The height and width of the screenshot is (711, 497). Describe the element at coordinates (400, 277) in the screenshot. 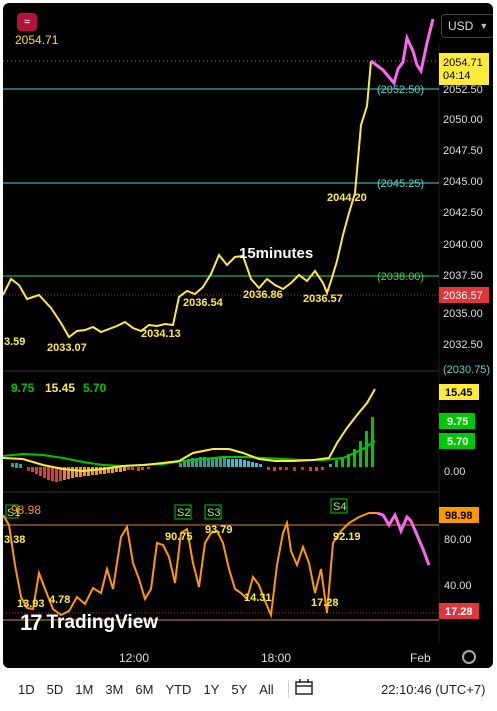

I see `level-label-3: (2038.00)` at that location.